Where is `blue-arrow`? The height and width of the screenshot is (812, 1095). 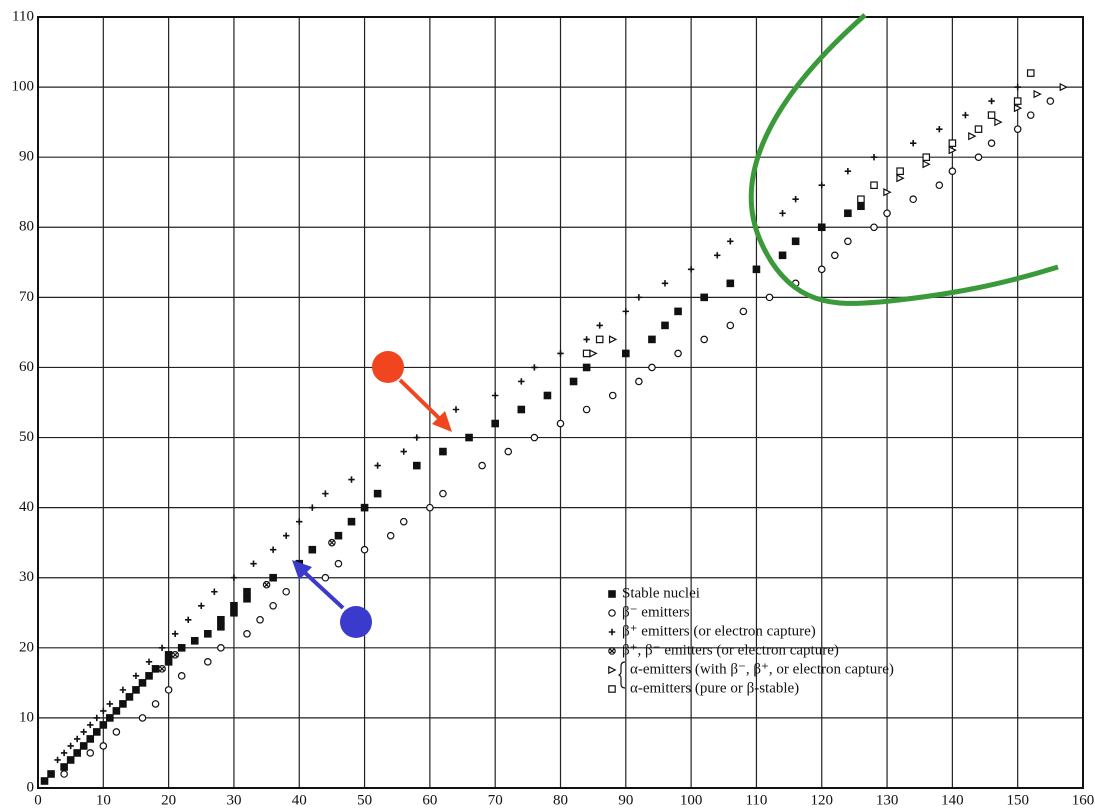 blue-arrow is located at coordinates (322, 589).